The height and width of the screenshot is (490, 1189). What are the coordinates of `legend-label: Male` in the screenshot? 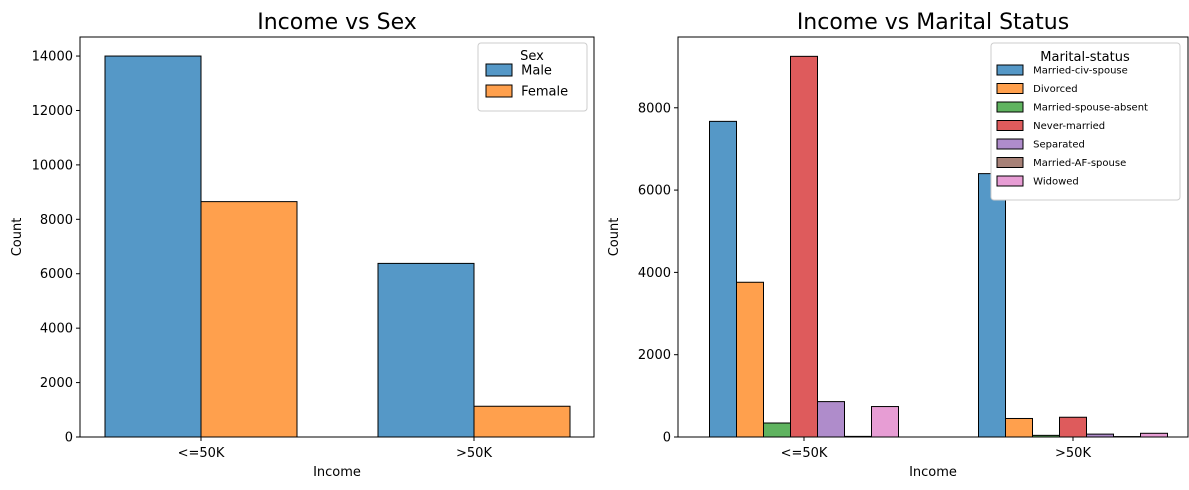 It's located at (534, 71).